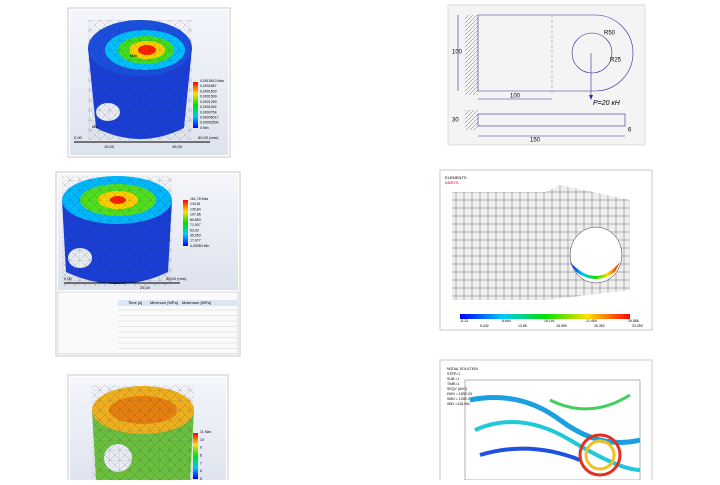  Describe the element at coordinates (196, 302) in the screenshot. I see `table-header-cell: Maximum [MPa]` at that location.